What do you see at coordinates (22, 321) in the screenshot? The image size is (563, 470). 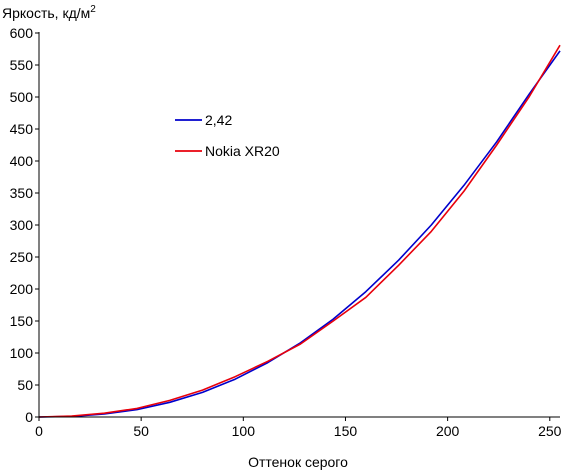 I see `y-tick-label: 150` at bounding box center [22, 321].